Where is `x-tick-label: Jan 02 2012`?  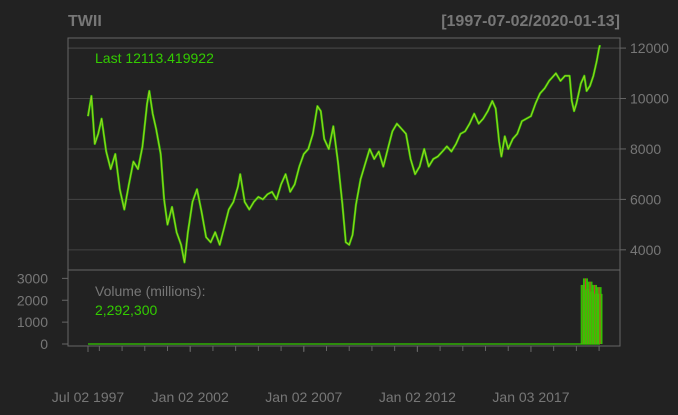
x-tick-label: Jan 02 2012 is located at coordinates (417, 397).